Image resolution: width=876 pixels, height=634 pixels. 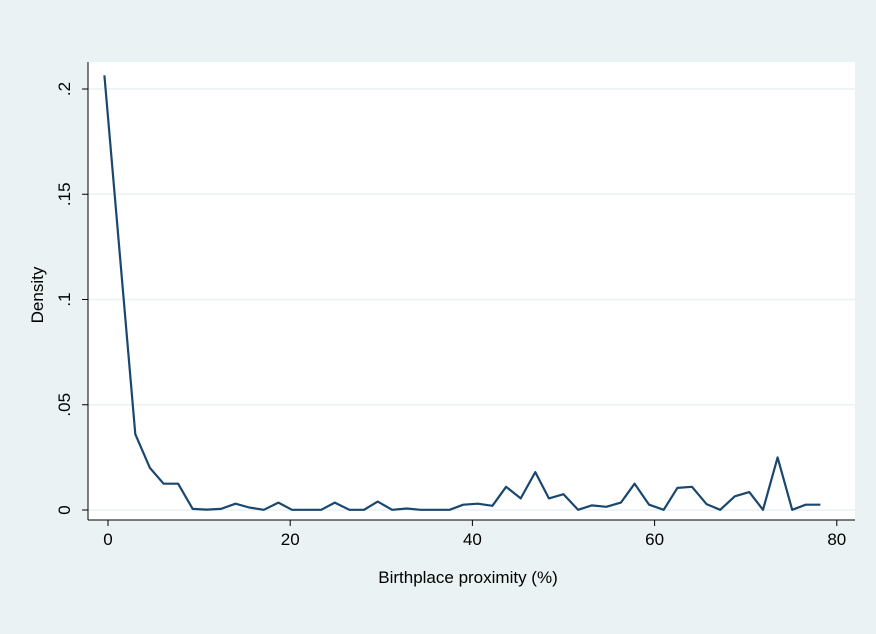 I want to click on x-tick-label: 60, so click(x=654, y=539).